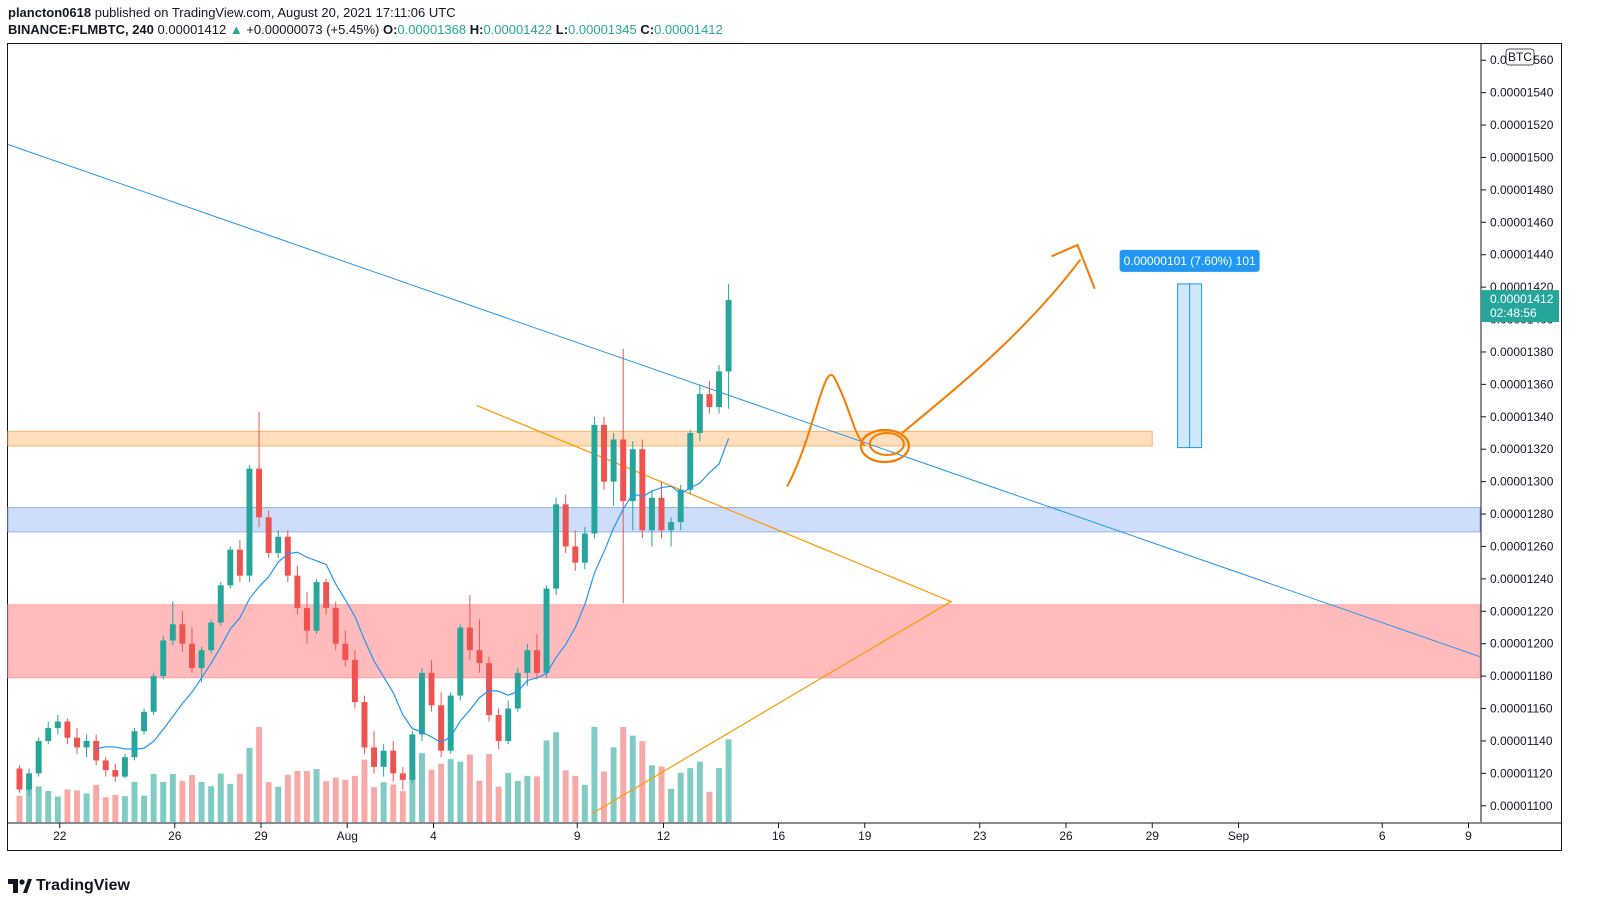  I want to click on orange-zone, so click(580, 438).